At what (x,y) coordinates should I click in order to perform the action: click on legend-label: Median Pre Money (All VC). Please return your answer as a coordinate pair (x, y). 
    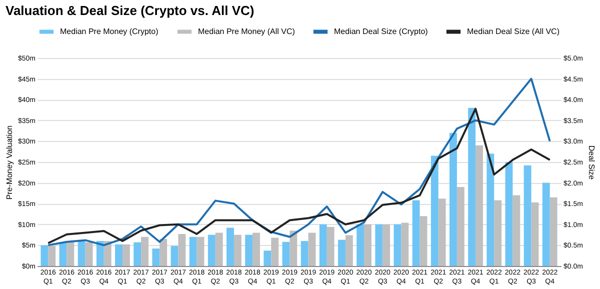
    Looking at the image, I should click on (247, 31).